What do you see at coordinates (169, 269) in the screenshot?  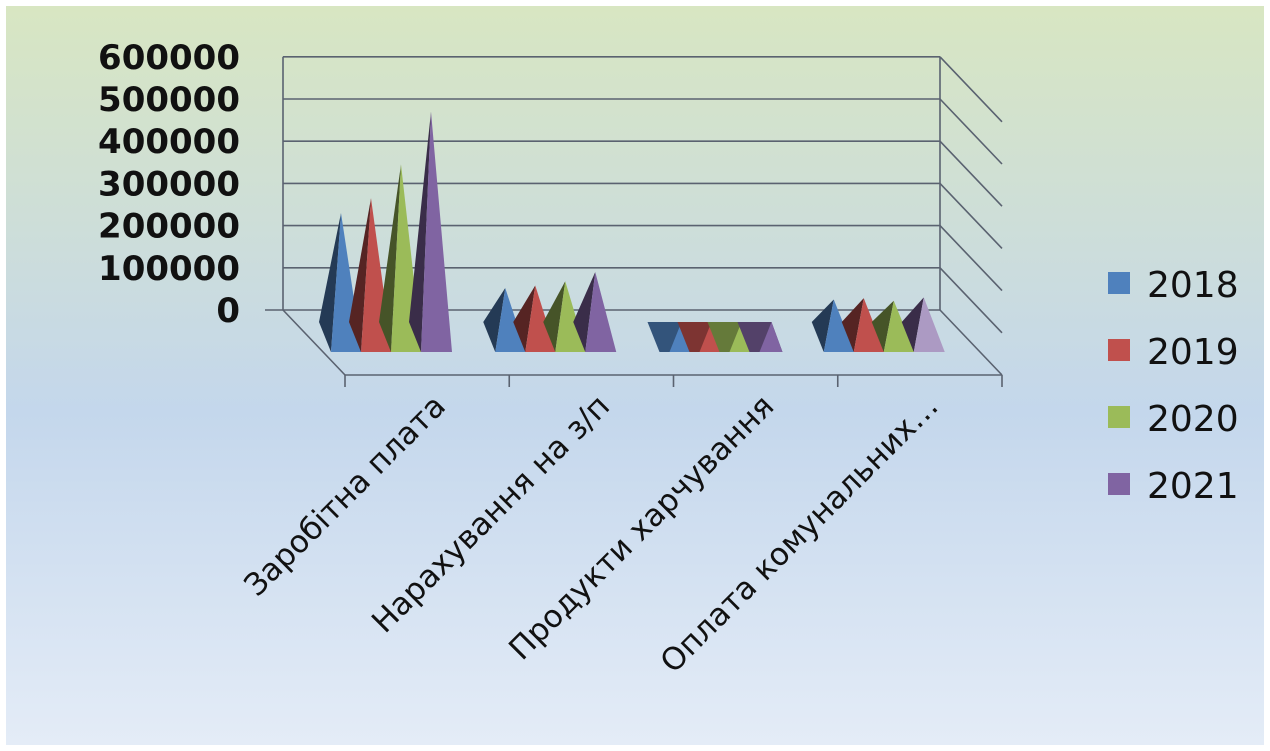 I see `y-tick-label: 100000` at bounding box center [169, 269].